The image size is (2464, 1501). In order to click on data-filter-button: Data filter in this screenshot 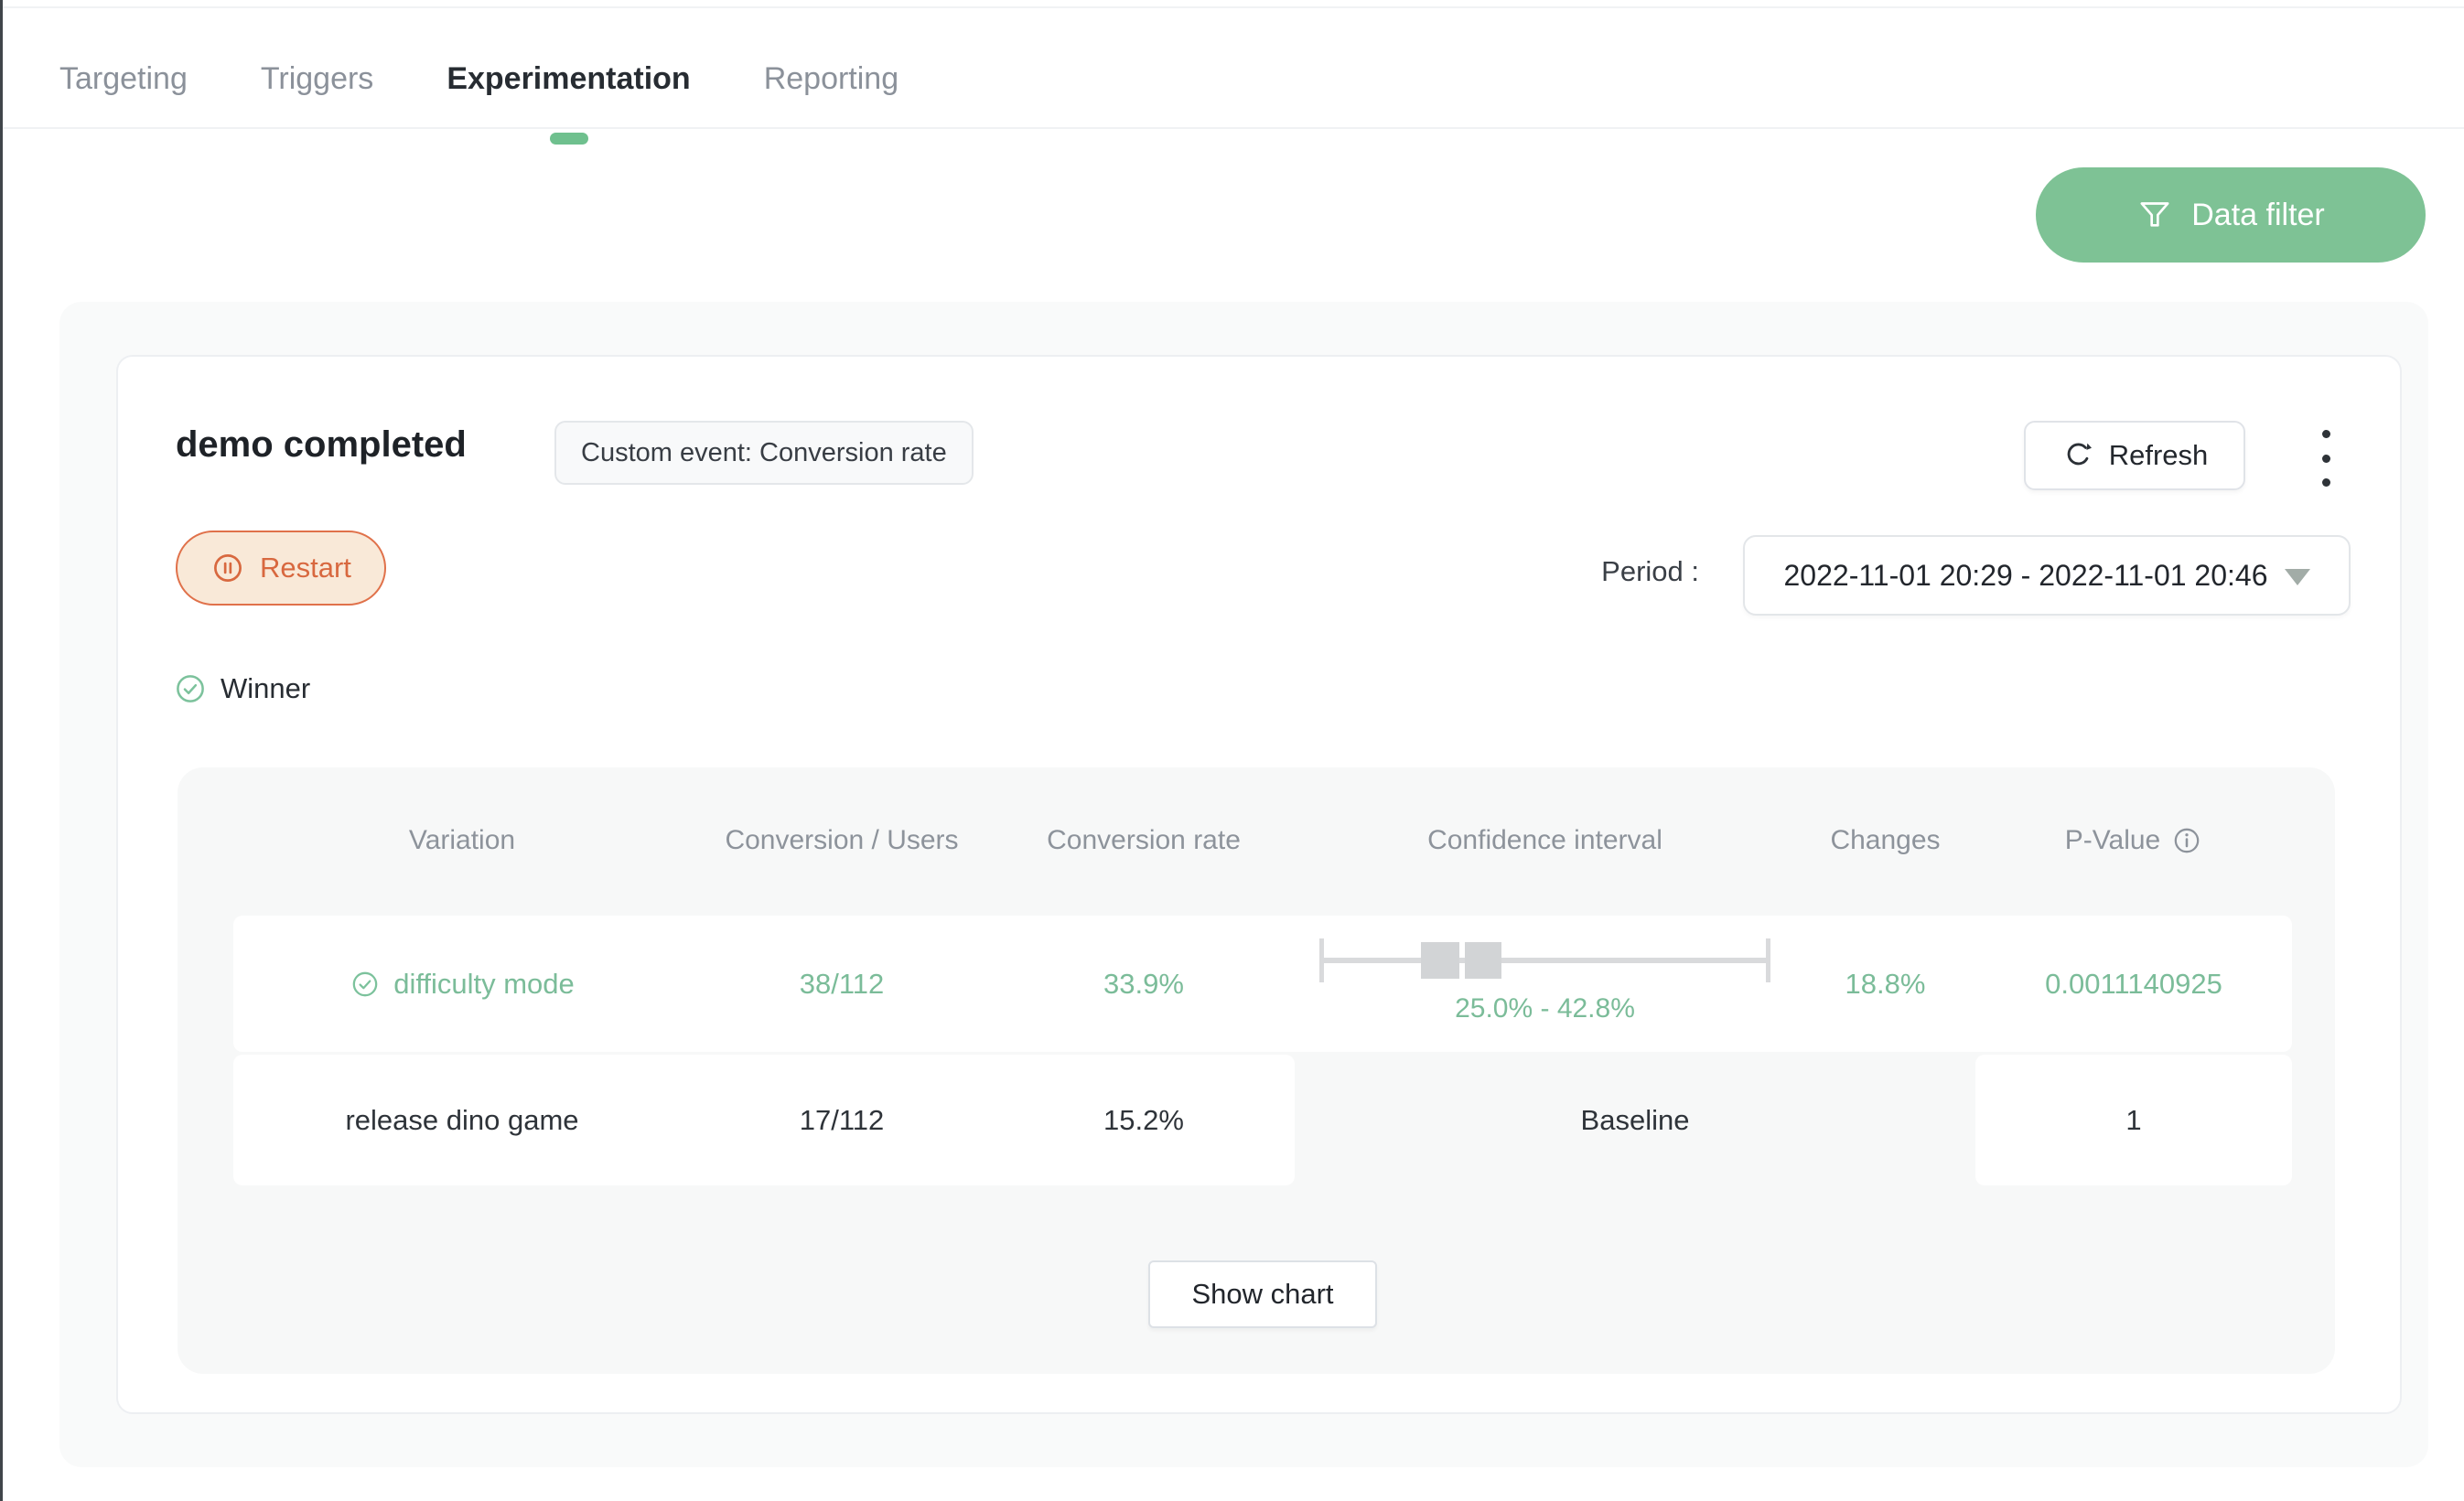, I will do `click(2231, 215)`.